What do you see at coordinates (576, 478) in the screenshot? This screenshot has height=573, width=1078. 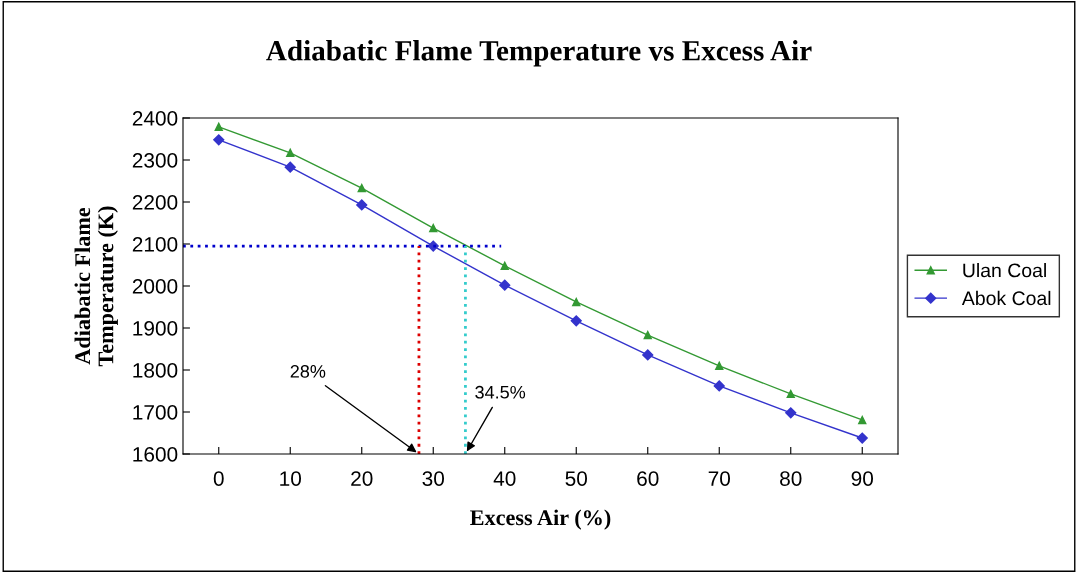 I see `x-tick-label: 50` at bounding box center [576, 478].